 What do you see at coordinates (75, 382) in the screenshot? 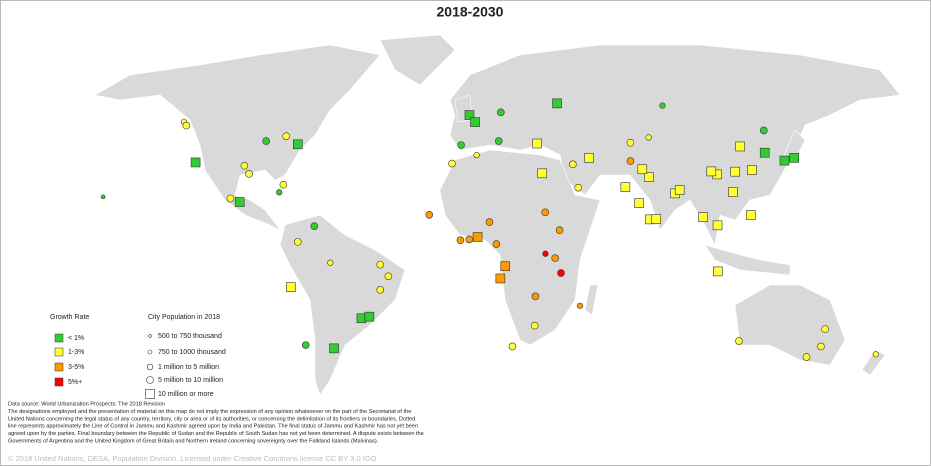
I see `growth-label: 5%+` at bounding box center [75, 382].